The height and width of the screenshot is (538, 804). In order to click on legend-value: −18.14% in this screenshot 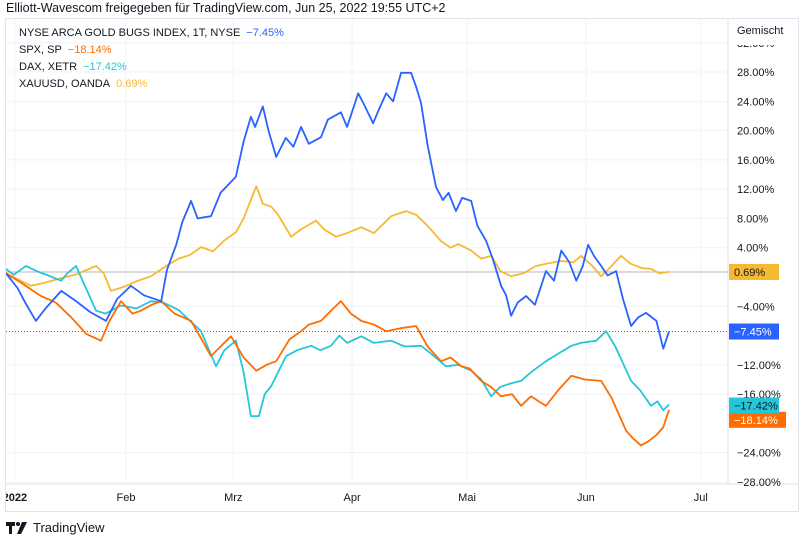, I will do `click(89, 50)`.